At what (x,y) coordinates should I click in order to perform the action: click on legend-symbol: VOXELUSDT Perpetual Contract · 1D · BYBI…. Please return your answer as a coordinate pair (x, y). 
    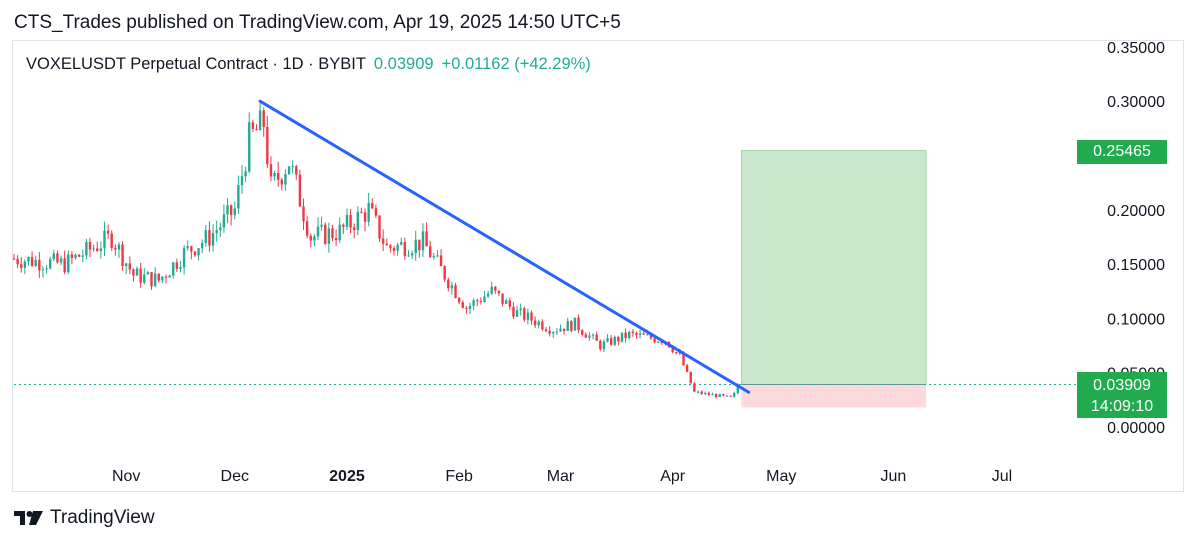
    Looking at the image, I should click on (196, 64).